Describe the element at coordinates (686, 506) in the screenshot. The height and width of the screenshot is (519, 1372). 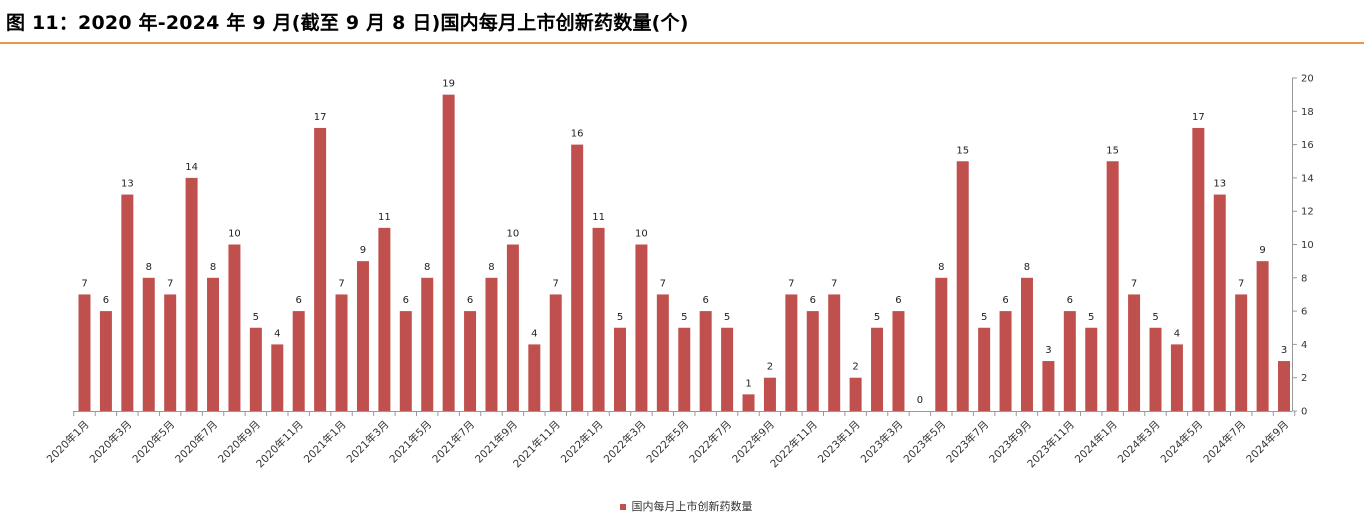
I see `legend: 国内每月上市创新药数量` at that location.